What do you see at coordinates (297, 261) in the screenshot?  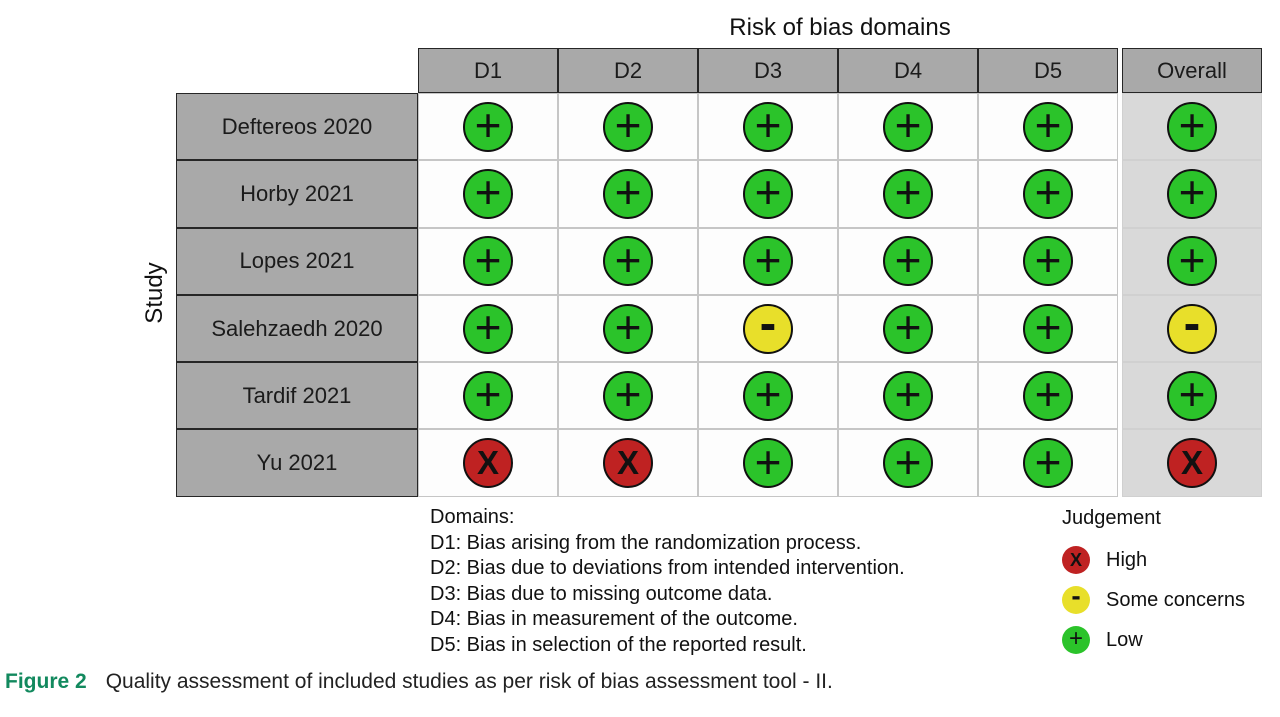 I see `study-label: Lopes 2021` at bounding box center [297, 261].